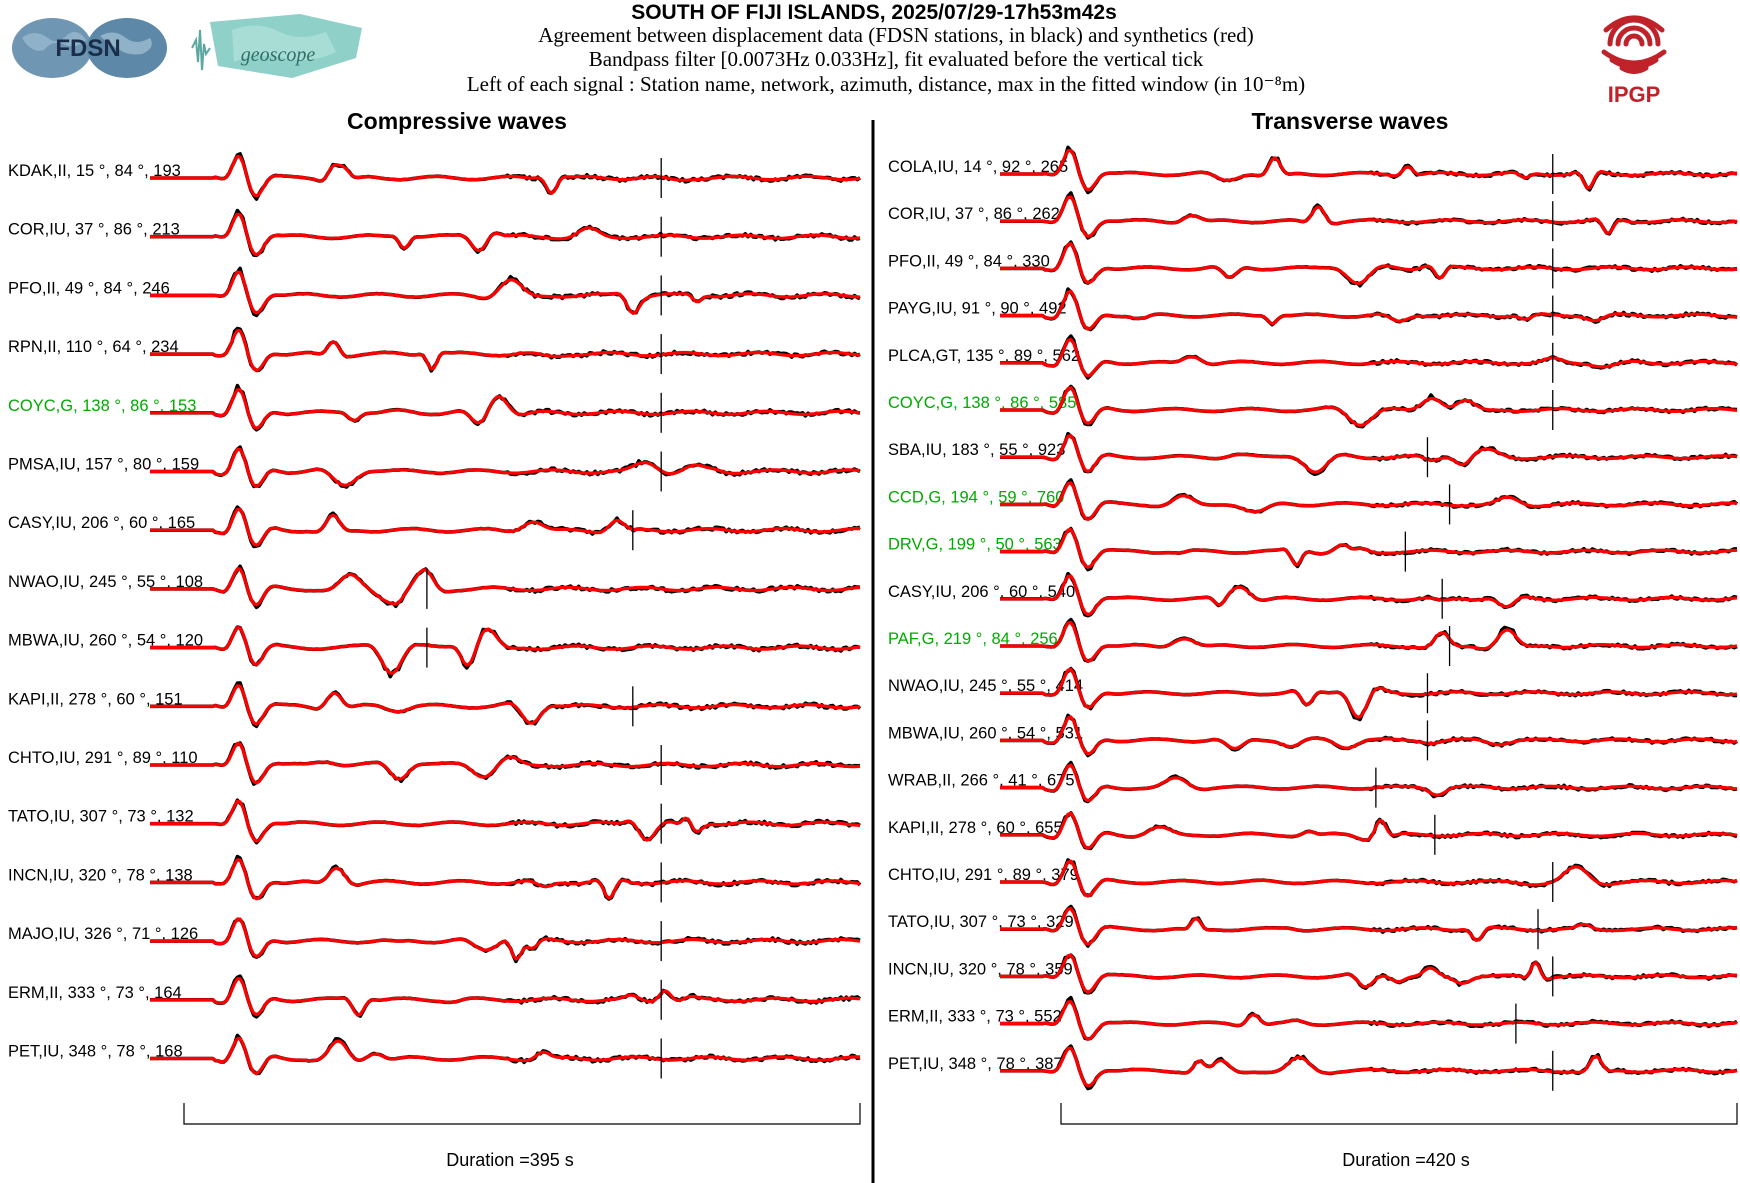  I want to click on station-row: RPN,II, 110 °, 64 °, 234, so click(434, 350).